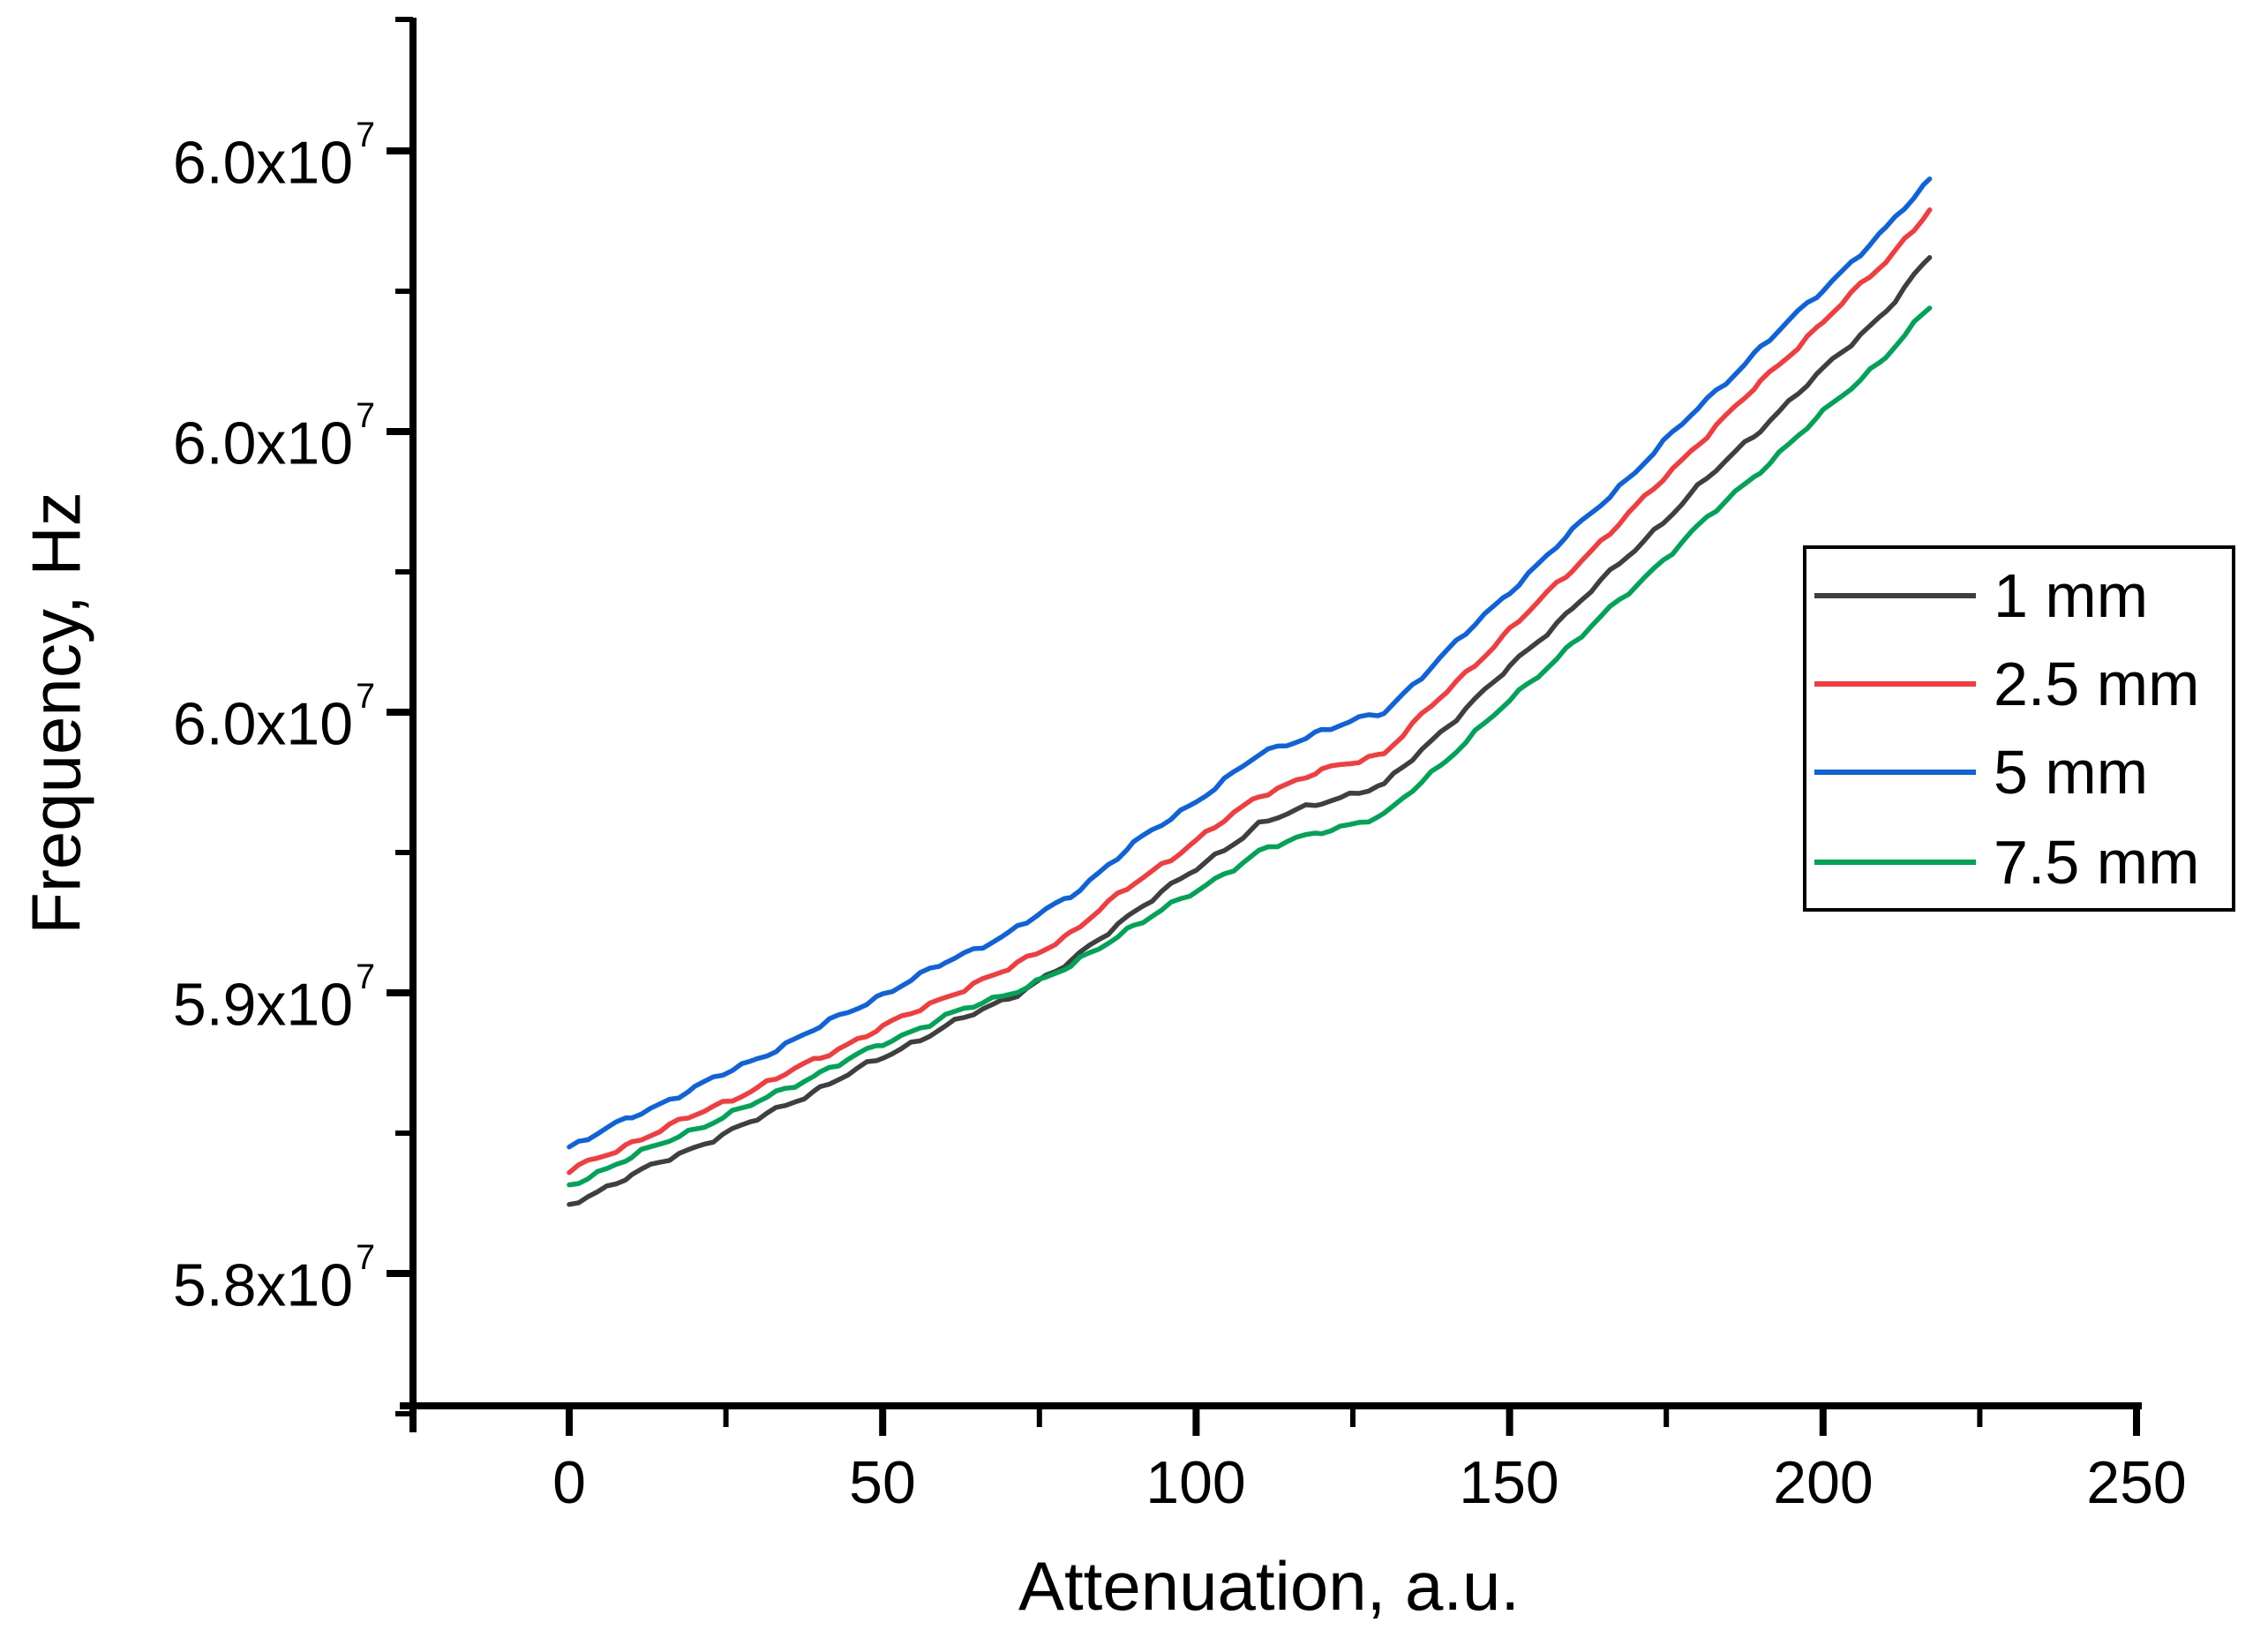  What do you see at coordinates (2136, 1482) in the screenshot?
I see `x-tick-label-5: 250` at bounding box center [2136, 1482].